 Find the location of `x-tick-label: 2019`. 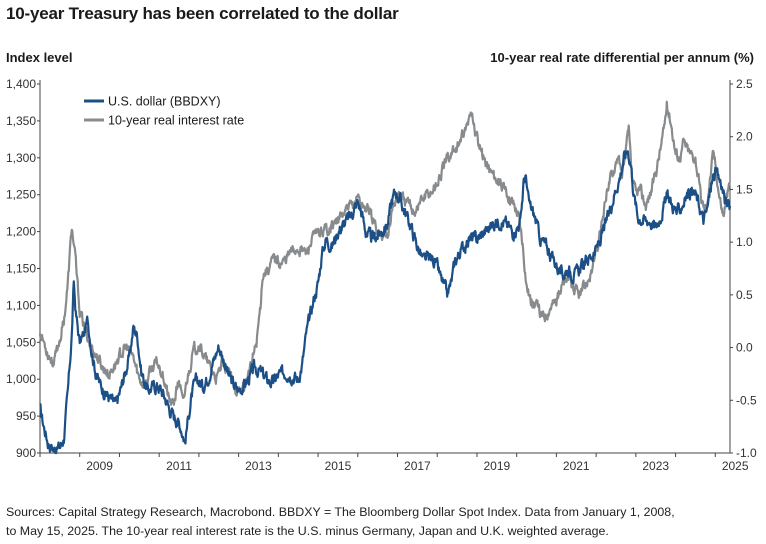

x-tick-label: 2019 is located at coordinates (496, 466).